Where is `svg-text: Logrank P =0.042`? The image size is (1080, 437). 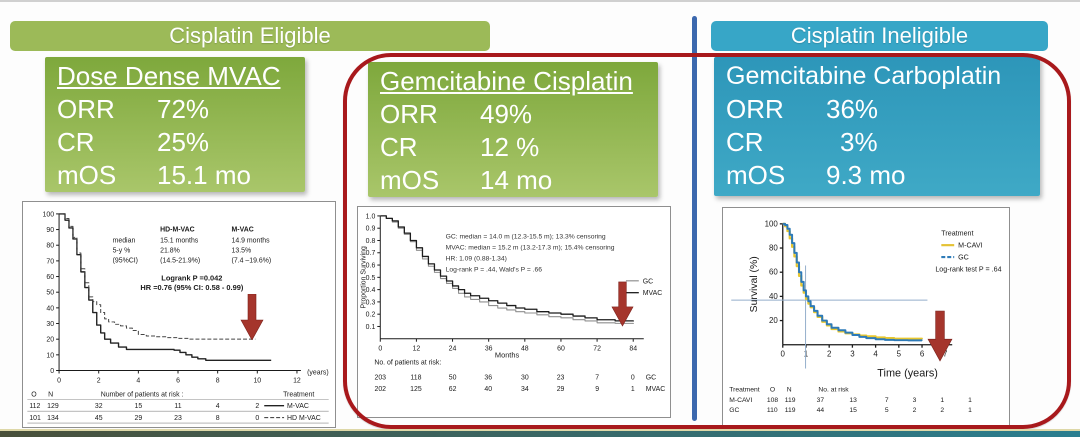 svg-text: Logrank P =0.042 is located at coordinates (191, 277).